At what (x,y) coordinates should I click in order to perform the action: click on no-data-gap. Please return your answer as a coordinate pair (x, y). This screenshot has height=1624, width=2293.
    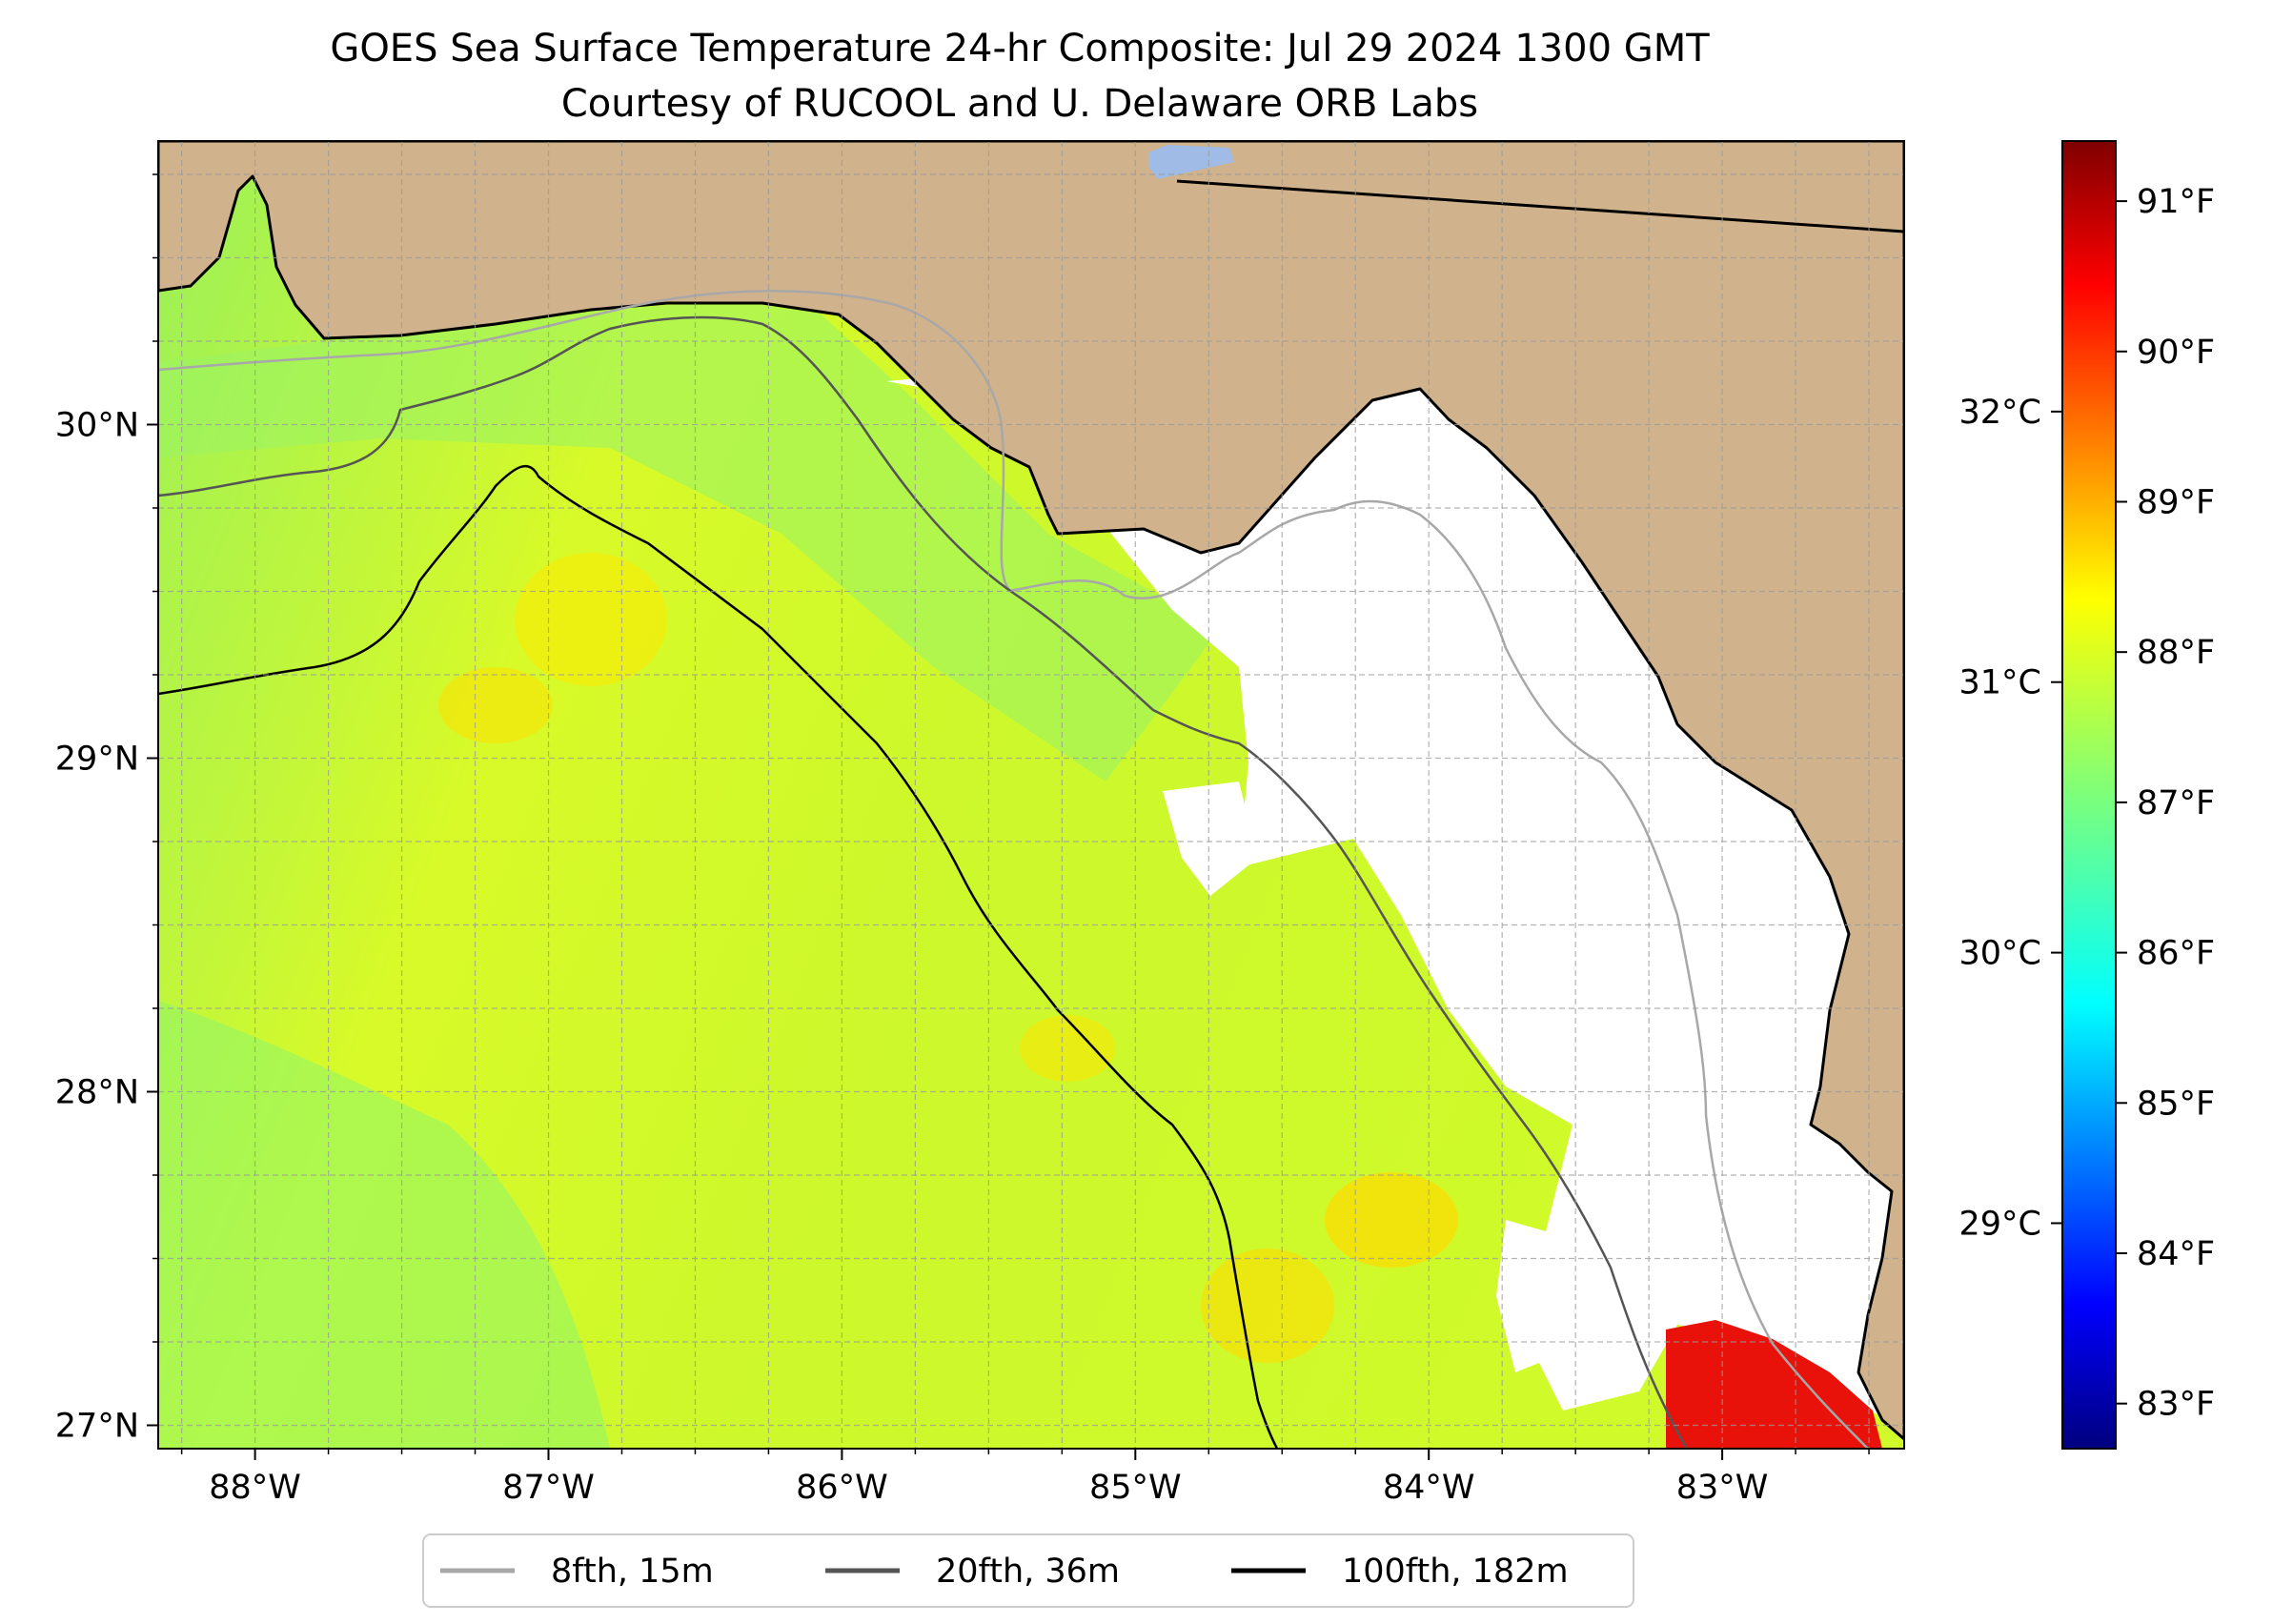
    Looking at the image, I should click on (1211, 839).